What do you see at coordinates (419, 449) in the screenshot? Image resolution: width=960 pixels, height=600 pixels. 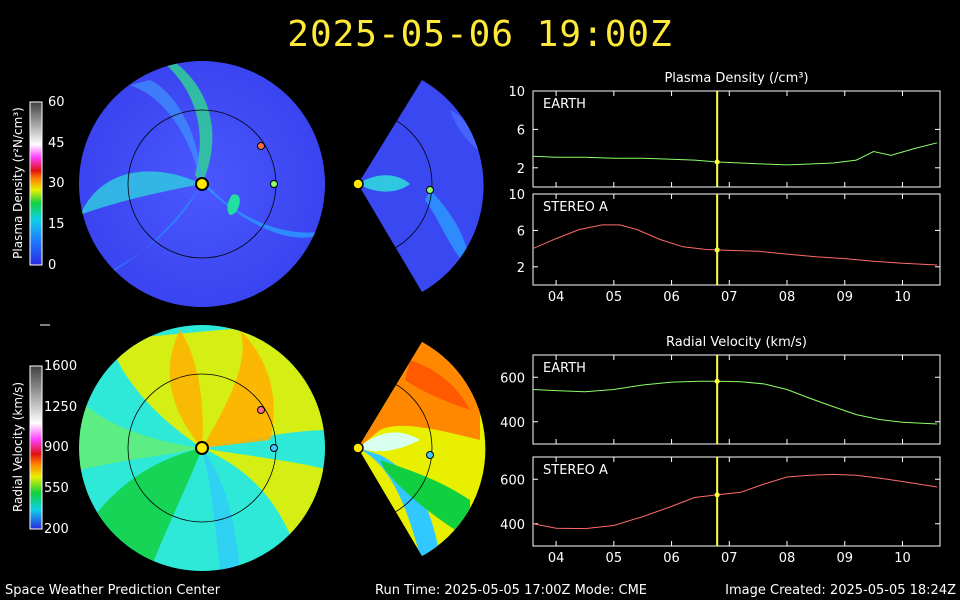 I see `velocity-meridional-wedge` at bounding box center [419, 449].